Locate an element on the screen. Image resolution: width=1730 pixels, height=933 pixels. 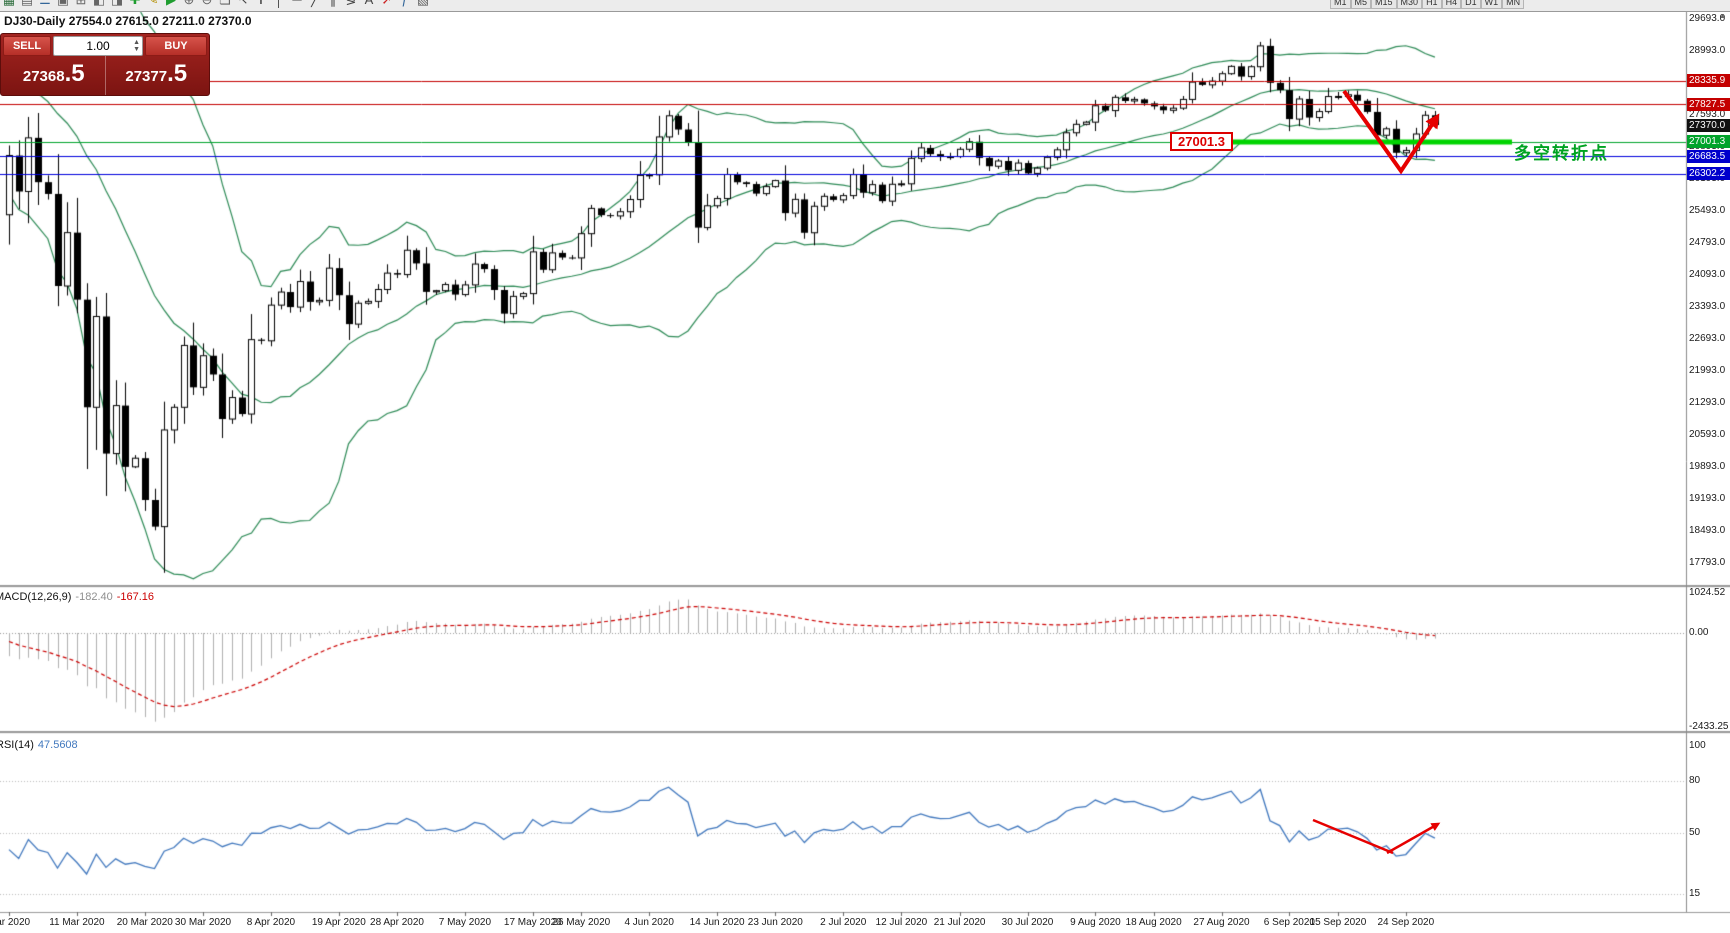
price-badge: 27370.0 is located at coordinates (1708, 125).